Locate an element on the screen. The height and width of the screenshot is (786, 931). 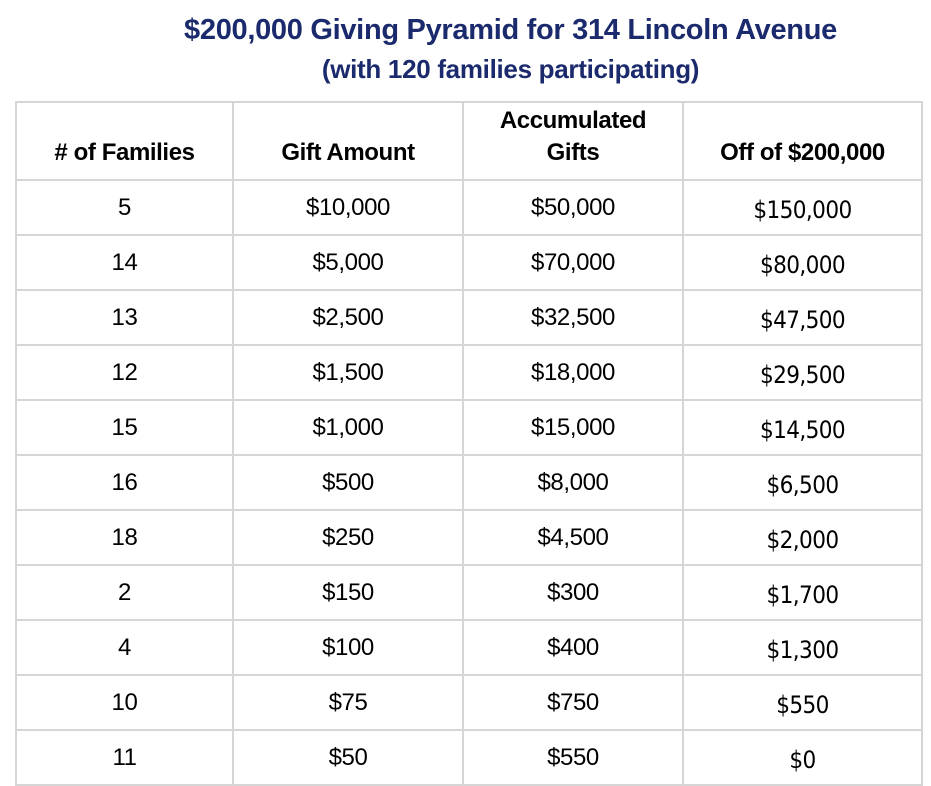
table-row: 2 $150 $300 $1,700 is located at coordinates (469, 592).